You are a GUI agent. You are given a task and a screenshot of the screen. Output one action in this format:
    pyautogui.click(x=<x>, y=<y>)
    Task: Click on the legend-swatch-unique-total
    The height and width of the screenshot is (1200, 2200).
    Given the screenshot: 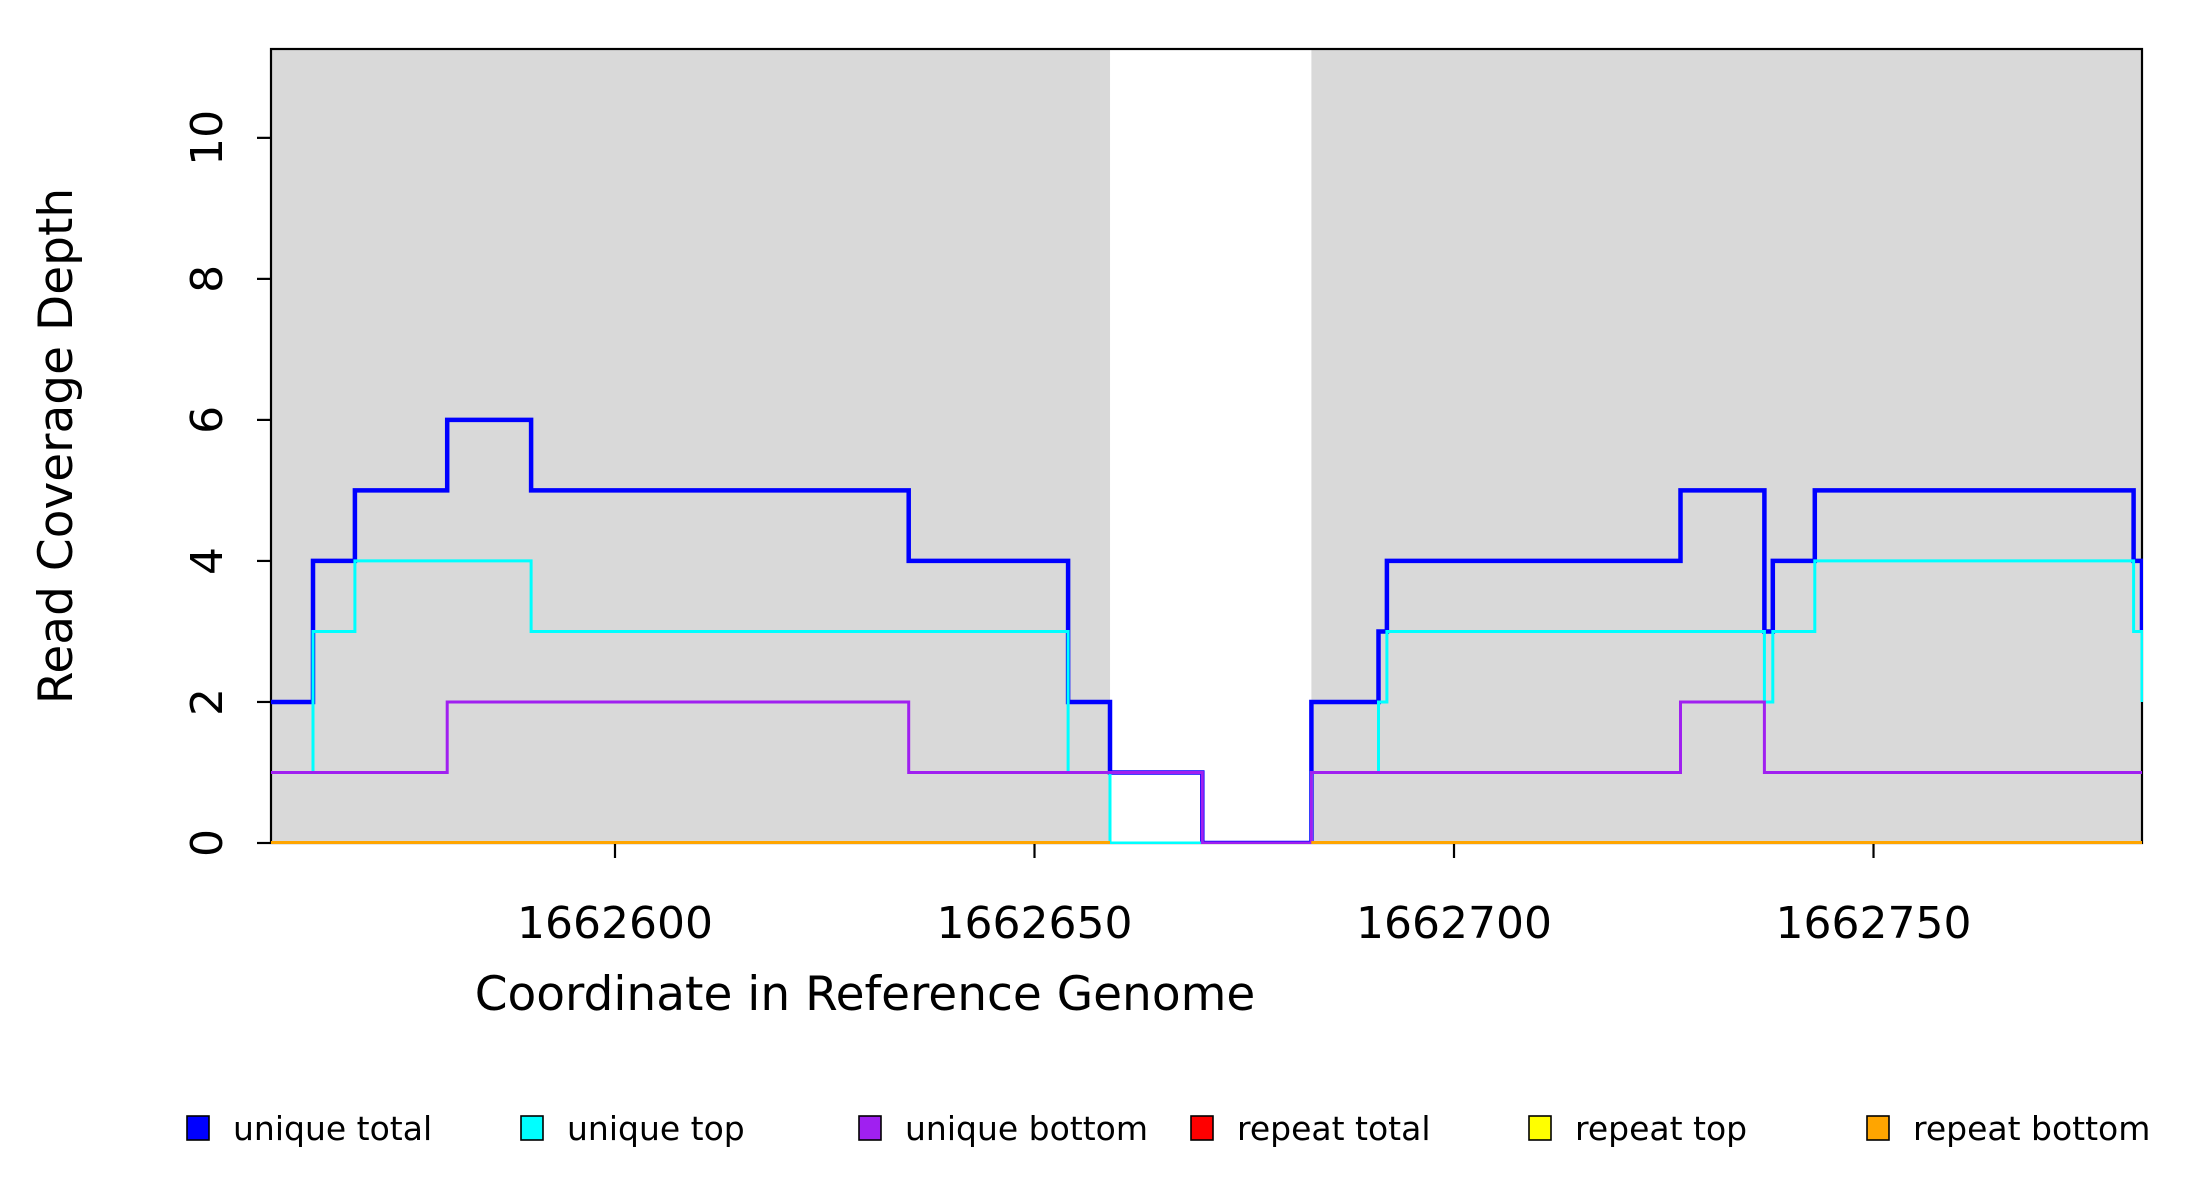 What is the action you would take?
    pyautogui.click(x=198, y=1128)
    